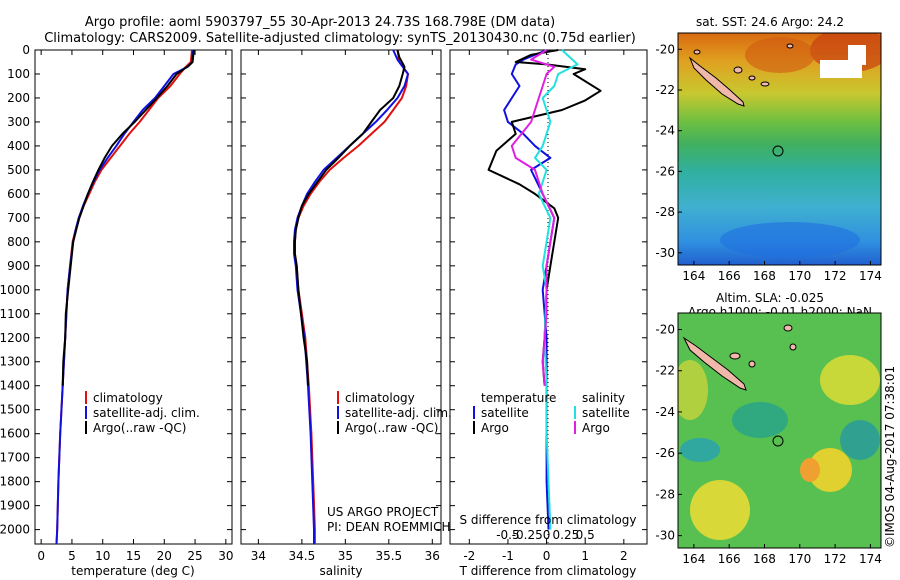 This screenshot has width=900, height=580. What do you see at coordinates (15, 386) in the screenshot?
I see `depth-tick-label: 1400` at bounding box center [15, 386].